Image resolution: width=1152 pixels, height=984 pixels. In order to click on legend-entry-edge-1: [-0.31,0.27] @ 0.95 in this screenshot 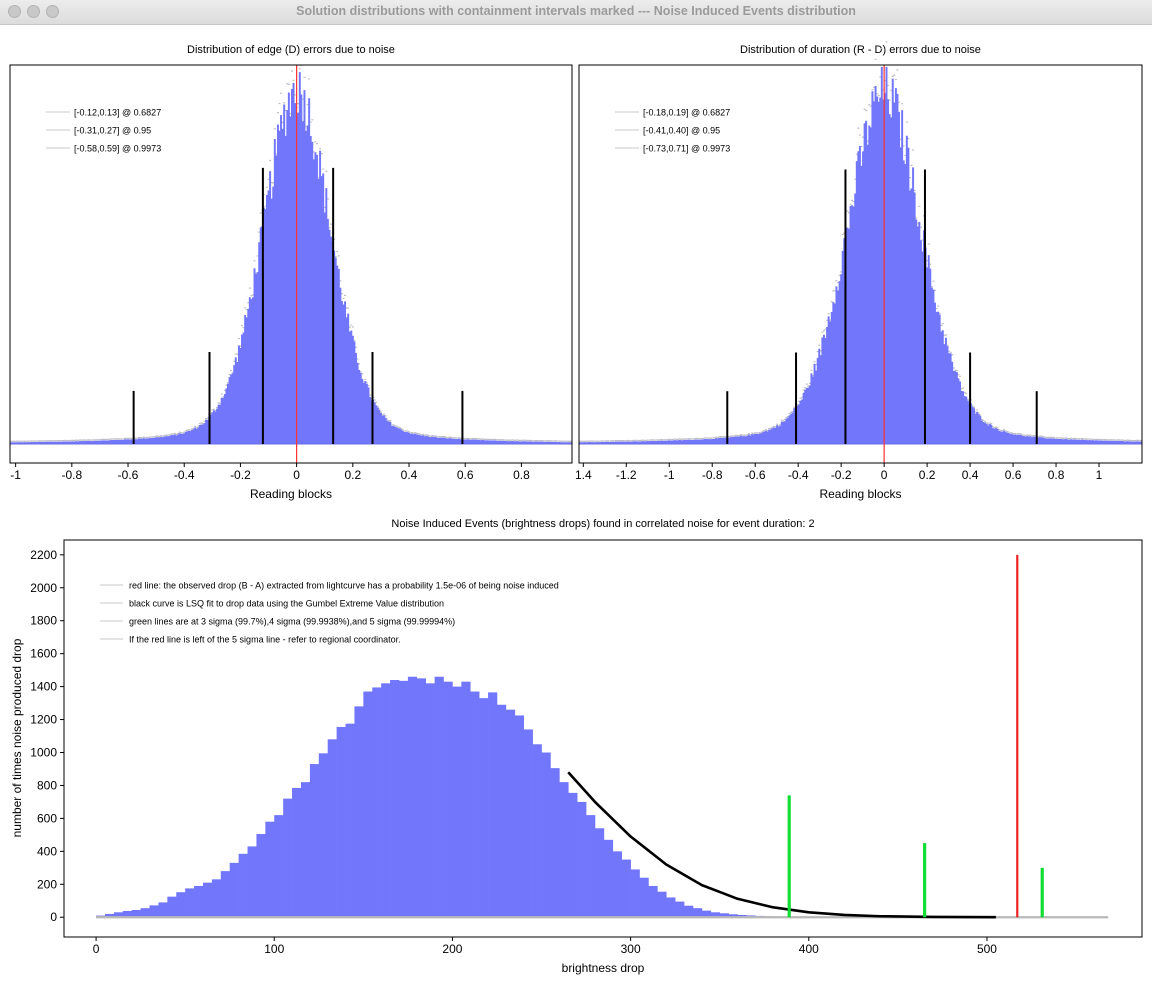, I will do `click(112, 131)`.